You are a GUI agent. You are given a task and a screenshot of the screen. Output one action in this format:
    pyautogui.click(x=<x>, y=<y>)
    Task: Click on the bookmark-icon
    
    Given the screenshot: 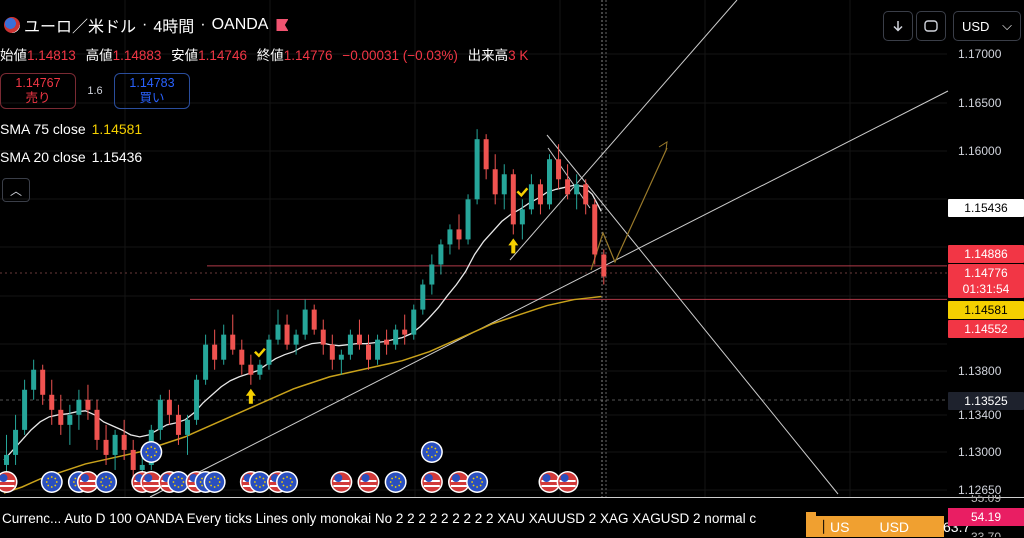 What is the action you would take?
    pyautogui.click(x=282, y=25)
    